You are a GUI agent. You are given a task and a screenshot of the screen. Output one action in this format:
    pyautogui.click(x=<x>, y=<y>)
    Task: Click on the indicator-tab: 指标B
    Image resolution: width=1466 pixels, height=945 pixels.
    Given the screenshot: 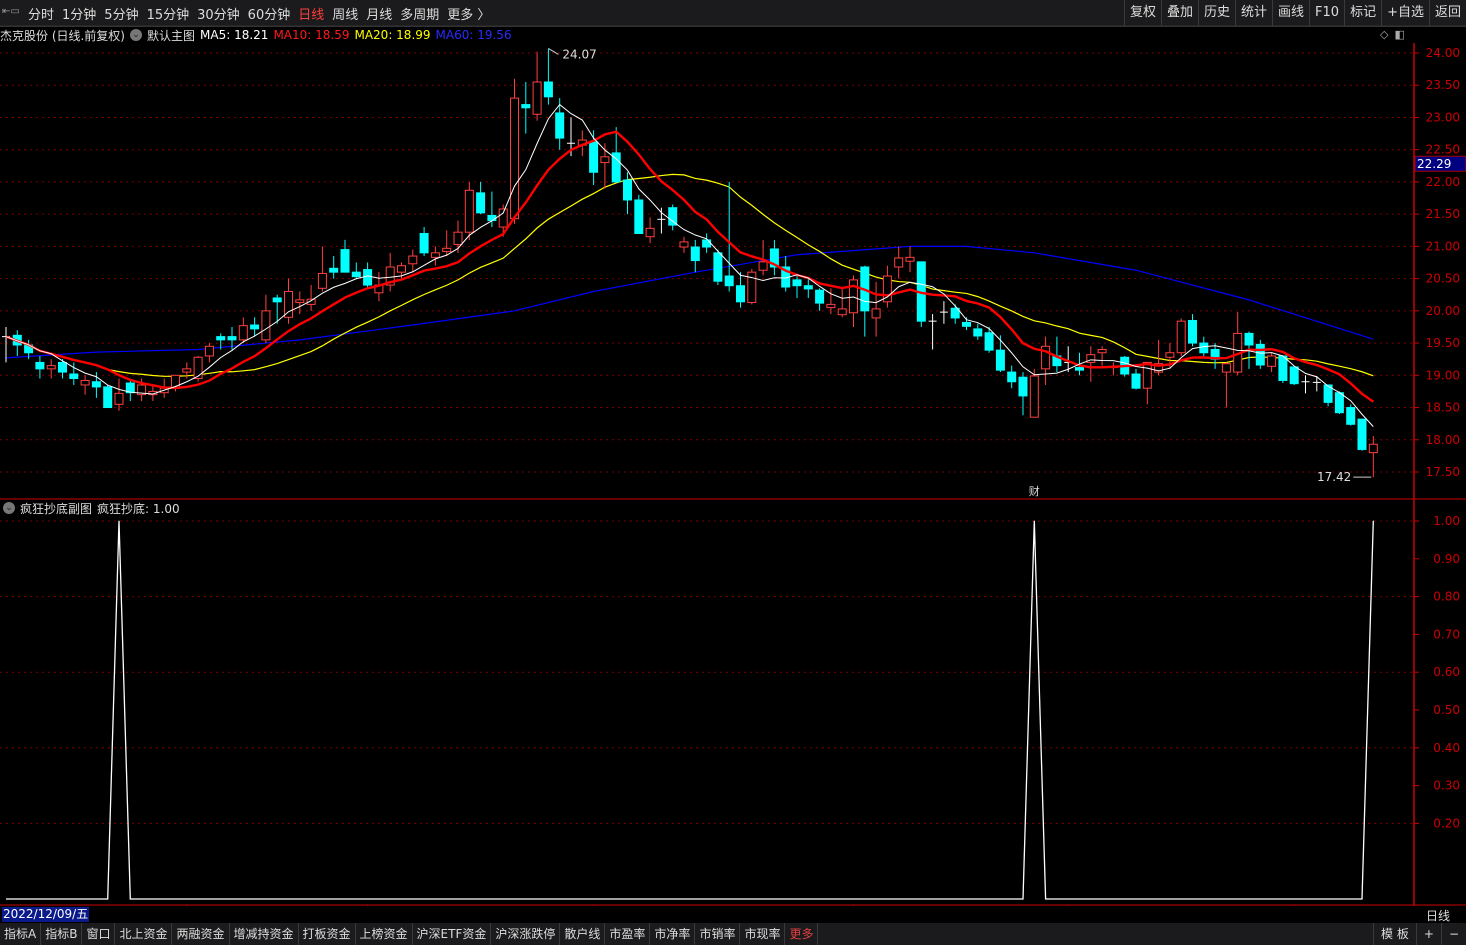 What is the action you would take?
    pyautogui.click(x=62, y=934)
    